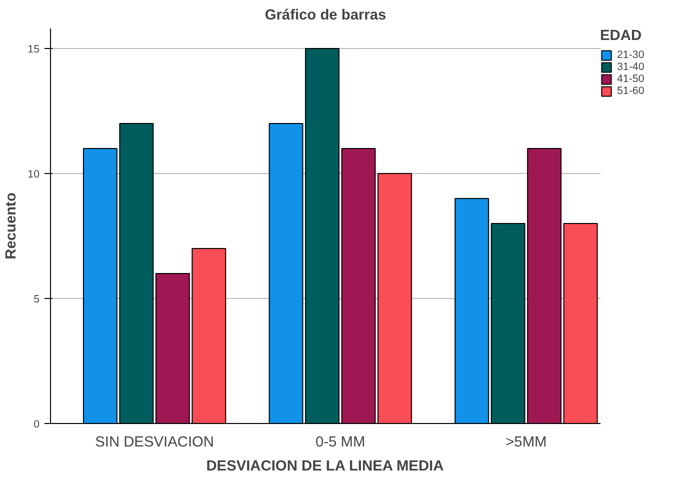 Image resolution: width=696 pixels, height=494 pixels. Describe the element at coordinates (325, 466) in the screenshot. I see `x-axis-title: DESVIACION DE LA LINEA MEDIA` at that location.